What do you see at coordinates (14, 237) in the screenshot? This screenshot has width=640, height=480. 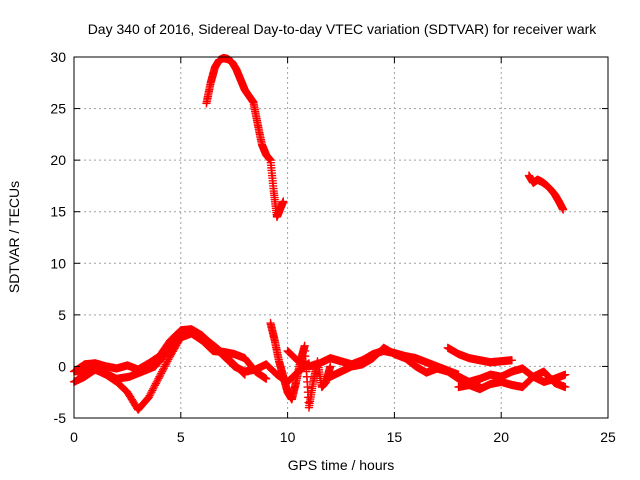 I see `y-axis-label: SDTVAR / TECUs` at bounding box center [14, 237].